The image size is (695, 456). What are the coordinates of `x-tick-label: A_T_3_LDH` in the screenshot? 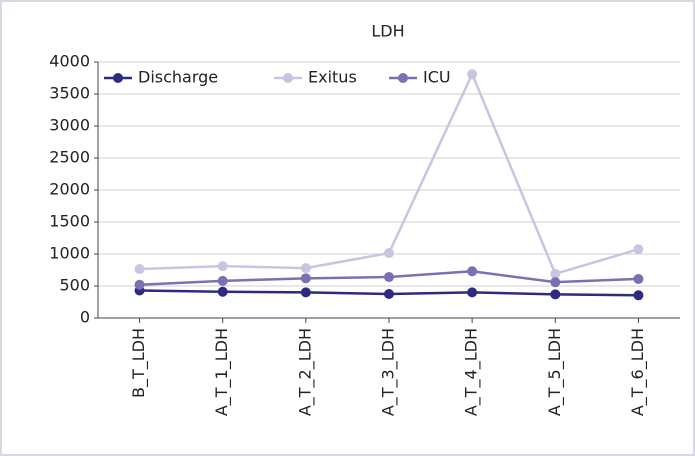 It's located at (389, 372).